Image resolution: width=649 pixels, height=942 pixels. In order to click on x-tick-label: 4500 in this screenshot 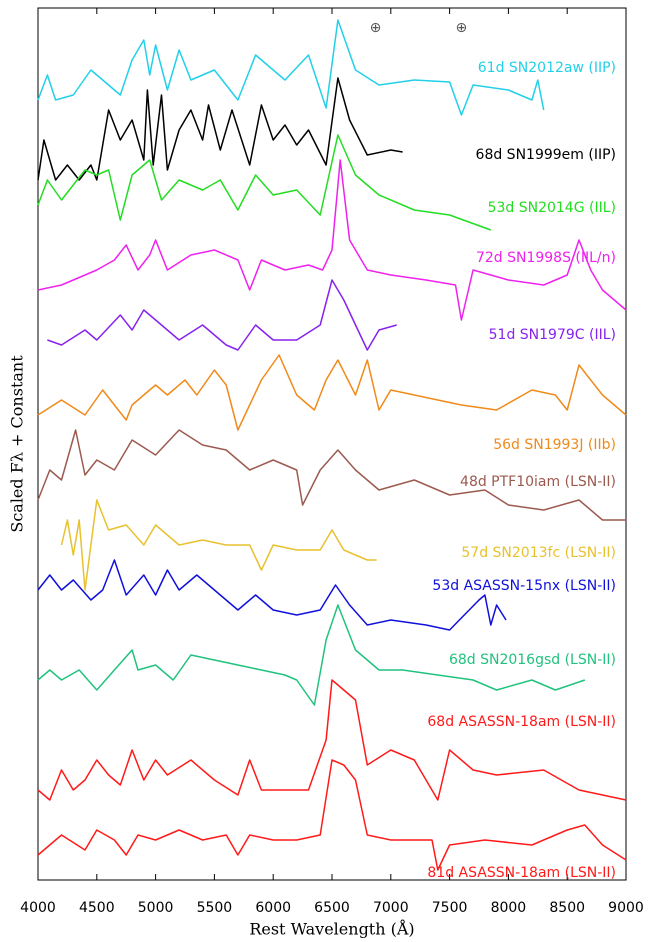, I will do `click(97, 908)`.